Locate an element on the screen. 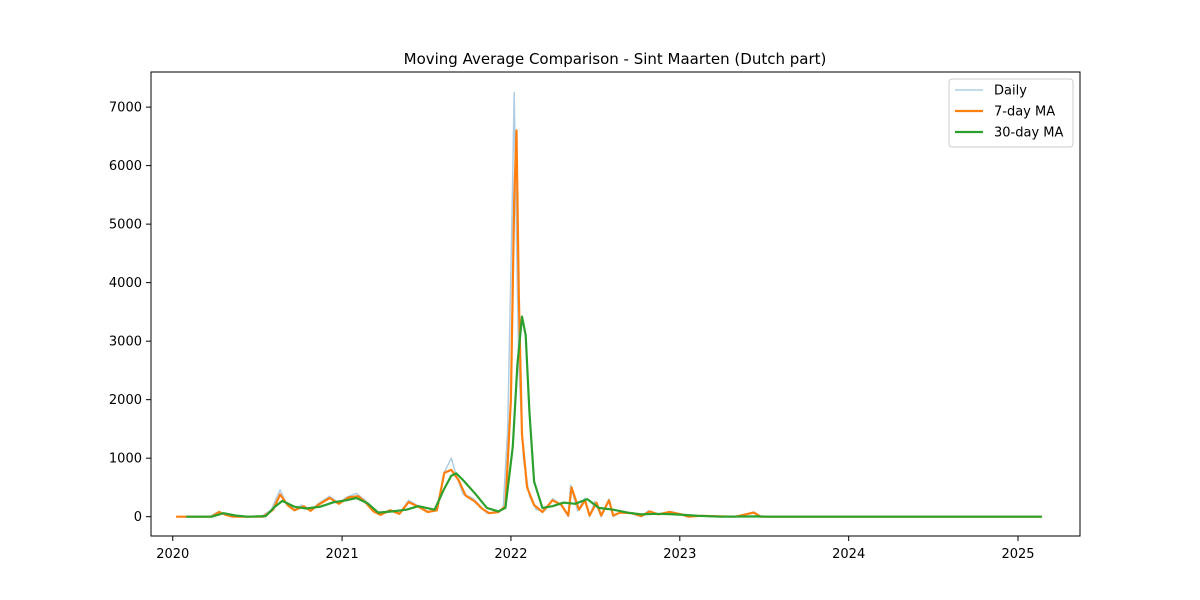  x-tick-label: 2024 is located at coordinates (848, 554).